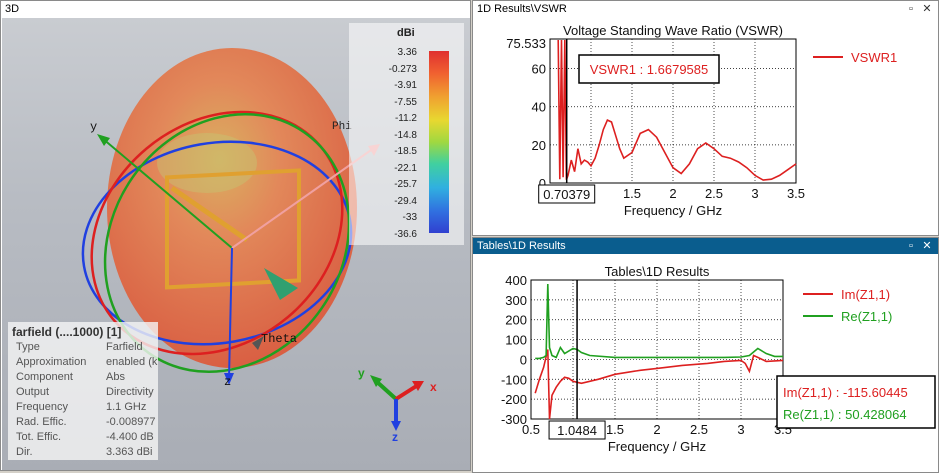  Describe the element at coordinates (83, 347) in the screenshot. I see `farfield-info-row: Type Farfield` at that location.